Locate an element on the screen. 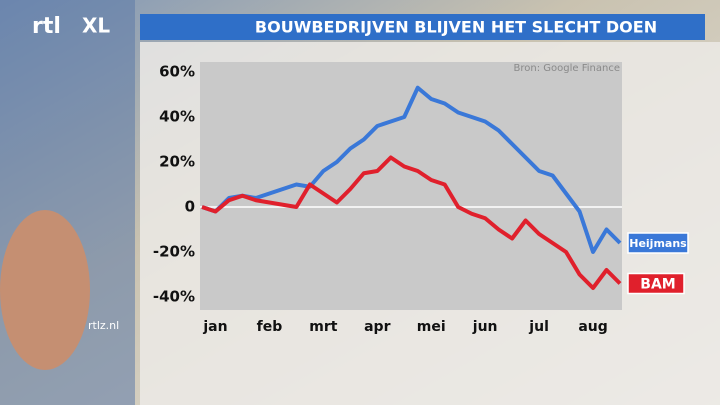 The width and height of the screenshot is (720, 405). legend-label: BAM is located at coordinates (657, 285).